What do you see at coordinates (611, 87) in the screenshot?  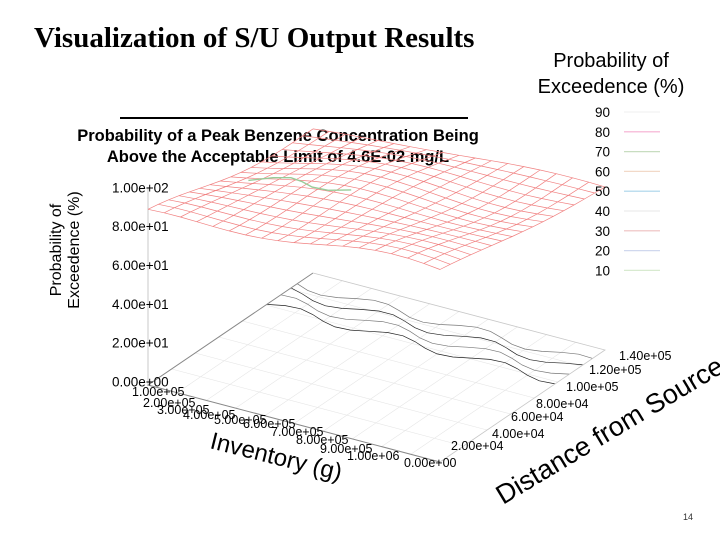 I see `legend-title-line-2: Exceedence (%)` at bounding box center [611, 87].